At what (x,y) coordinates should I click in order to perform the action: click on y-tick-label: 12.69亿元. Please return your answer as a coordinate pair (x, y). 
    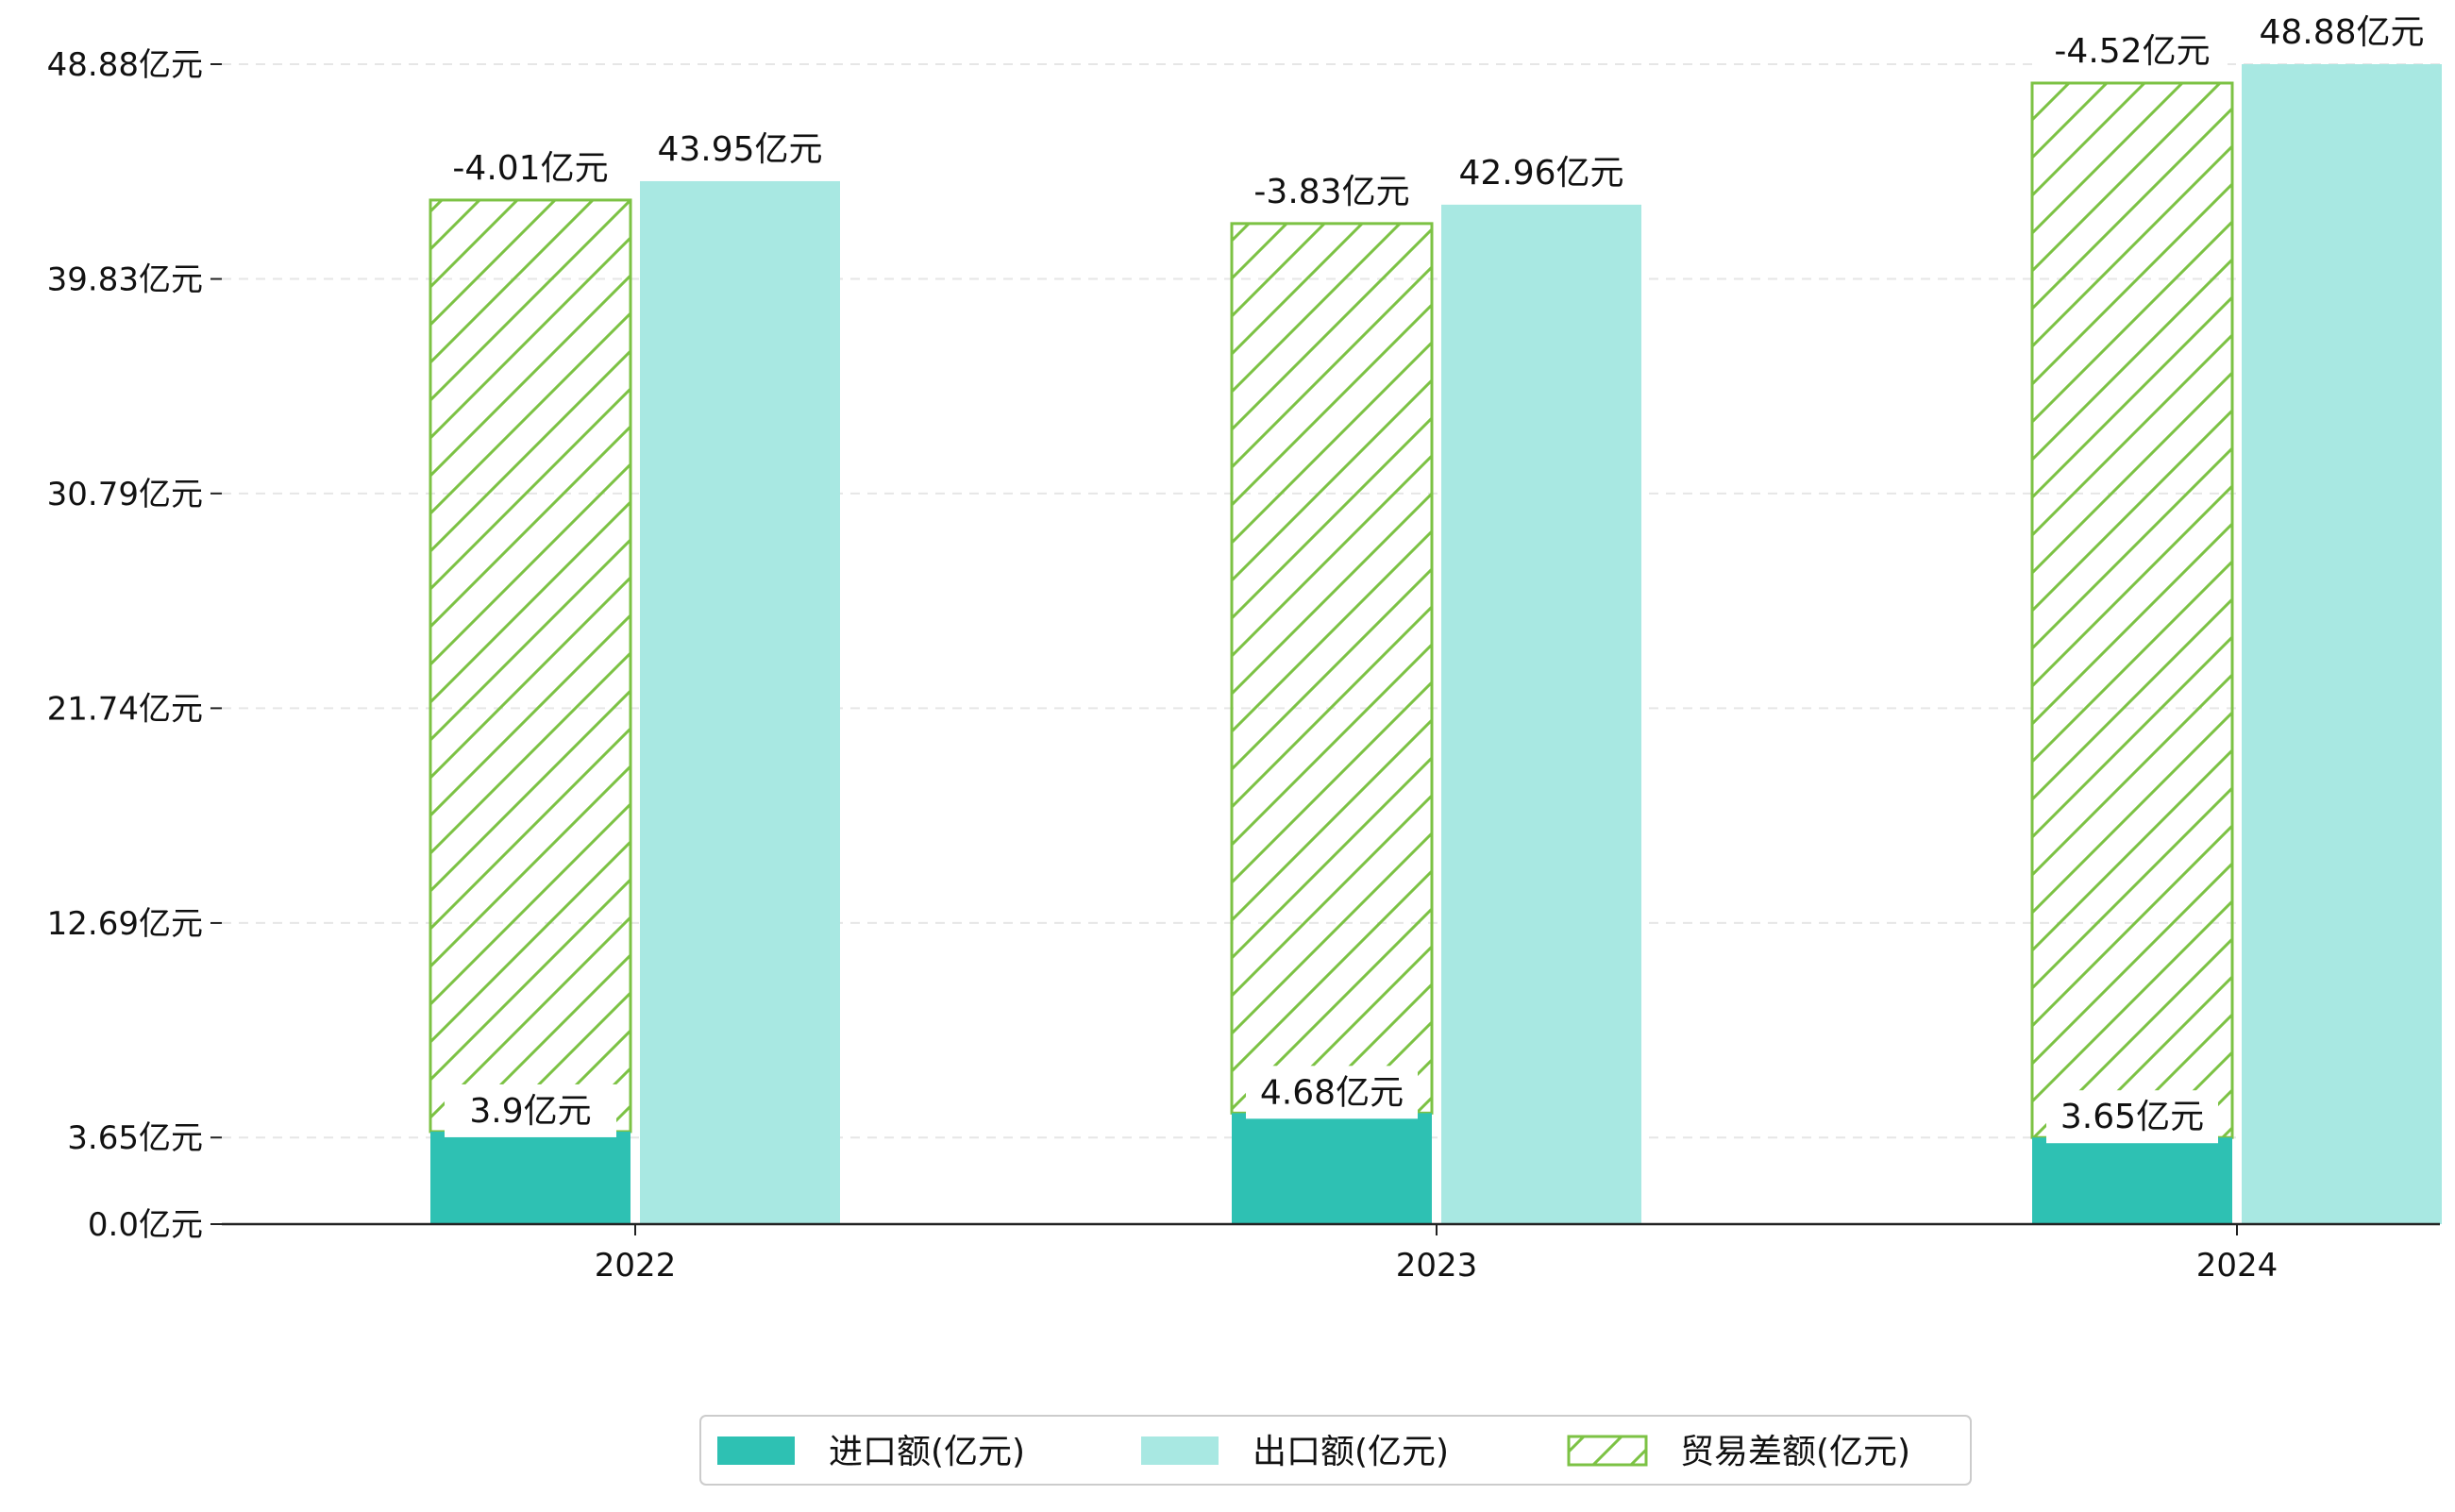
    Looking at the image, I should click on (125, 924).